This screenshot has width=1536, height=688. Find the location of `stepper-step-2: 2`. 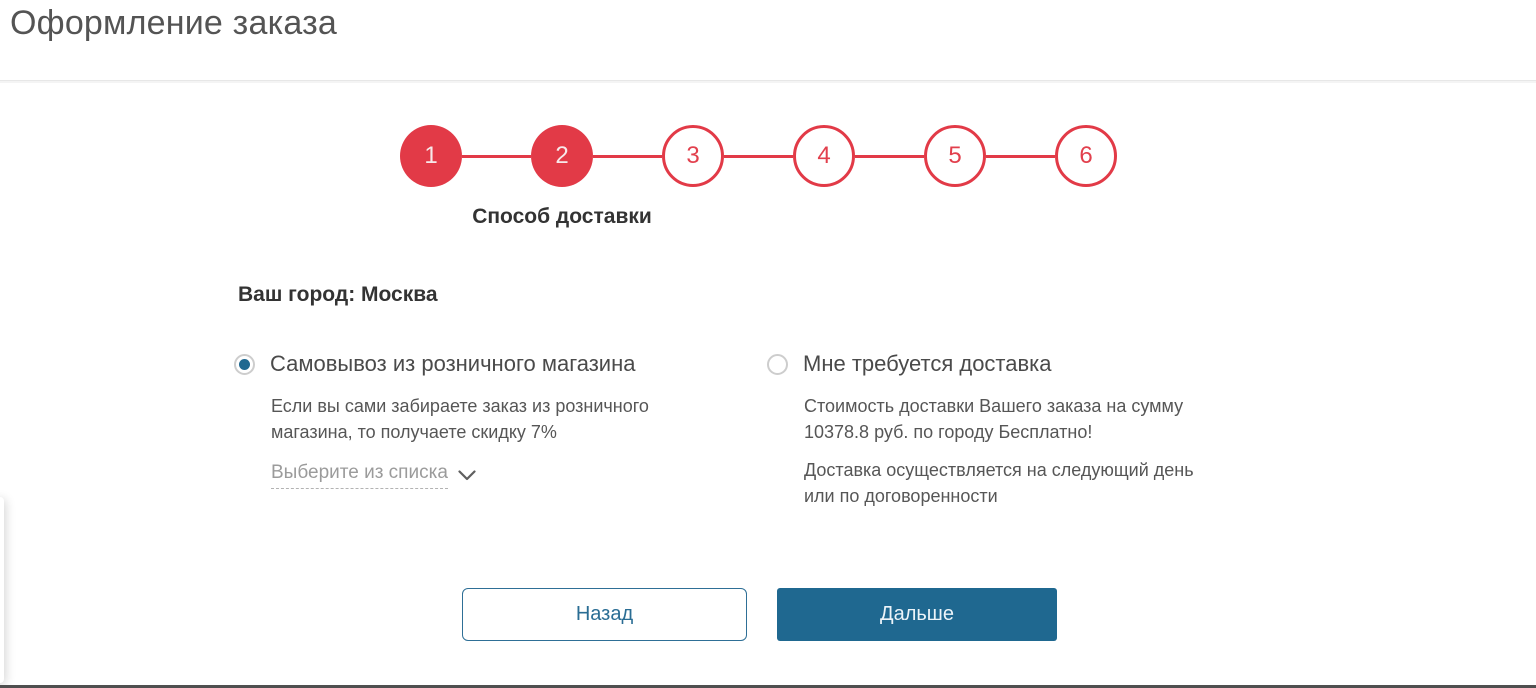

stepper-step-2: 2 is located at coordinates (562, 156).